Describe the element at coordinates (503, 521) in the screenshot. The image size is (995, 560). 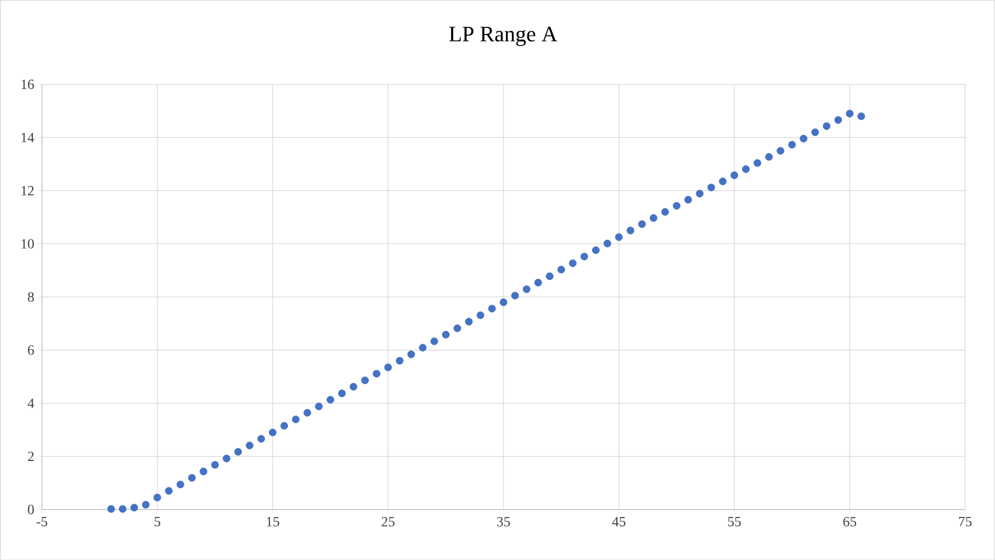
I see `x-tick-label: 35` at that location.